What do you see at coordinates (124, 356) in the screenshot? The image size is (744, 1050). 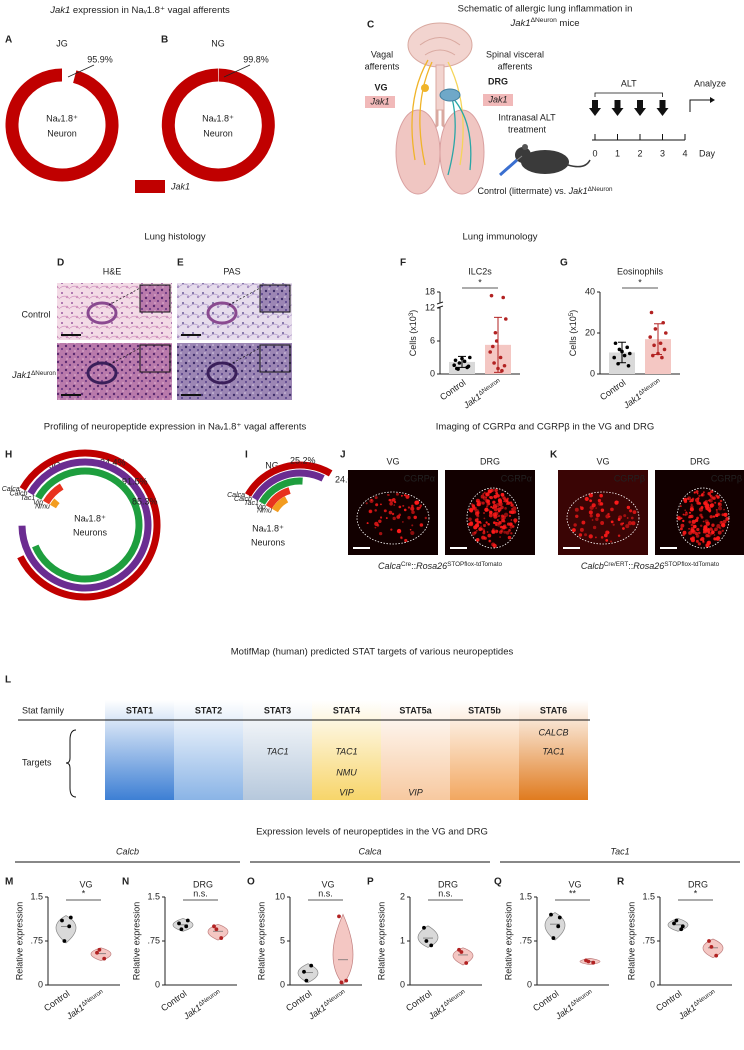 I see `inset-guide` at bounding box center [124, 356].